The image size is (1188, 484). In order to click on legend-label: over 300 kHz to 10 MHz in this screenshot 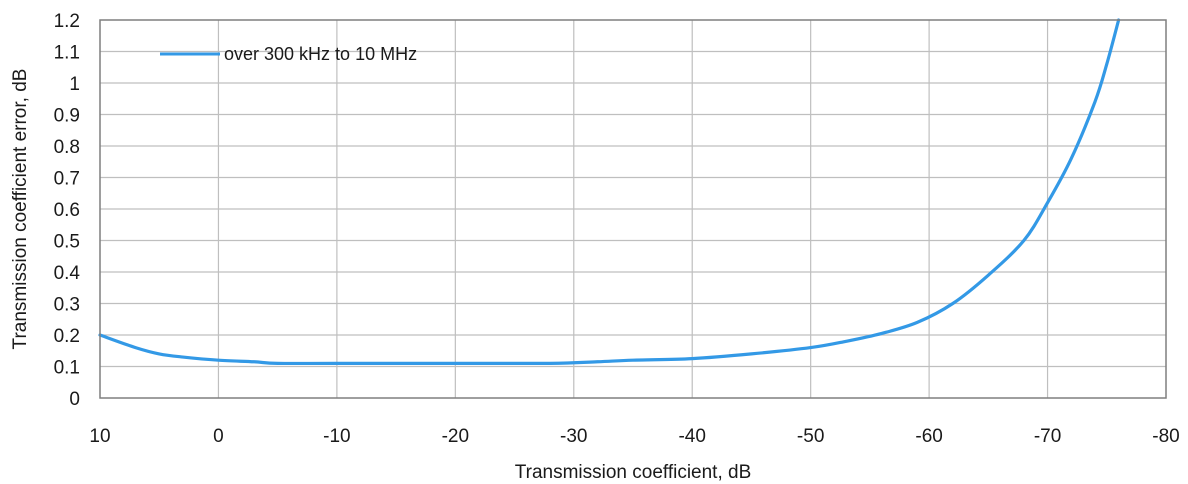, I will do `click(320, 54)`.